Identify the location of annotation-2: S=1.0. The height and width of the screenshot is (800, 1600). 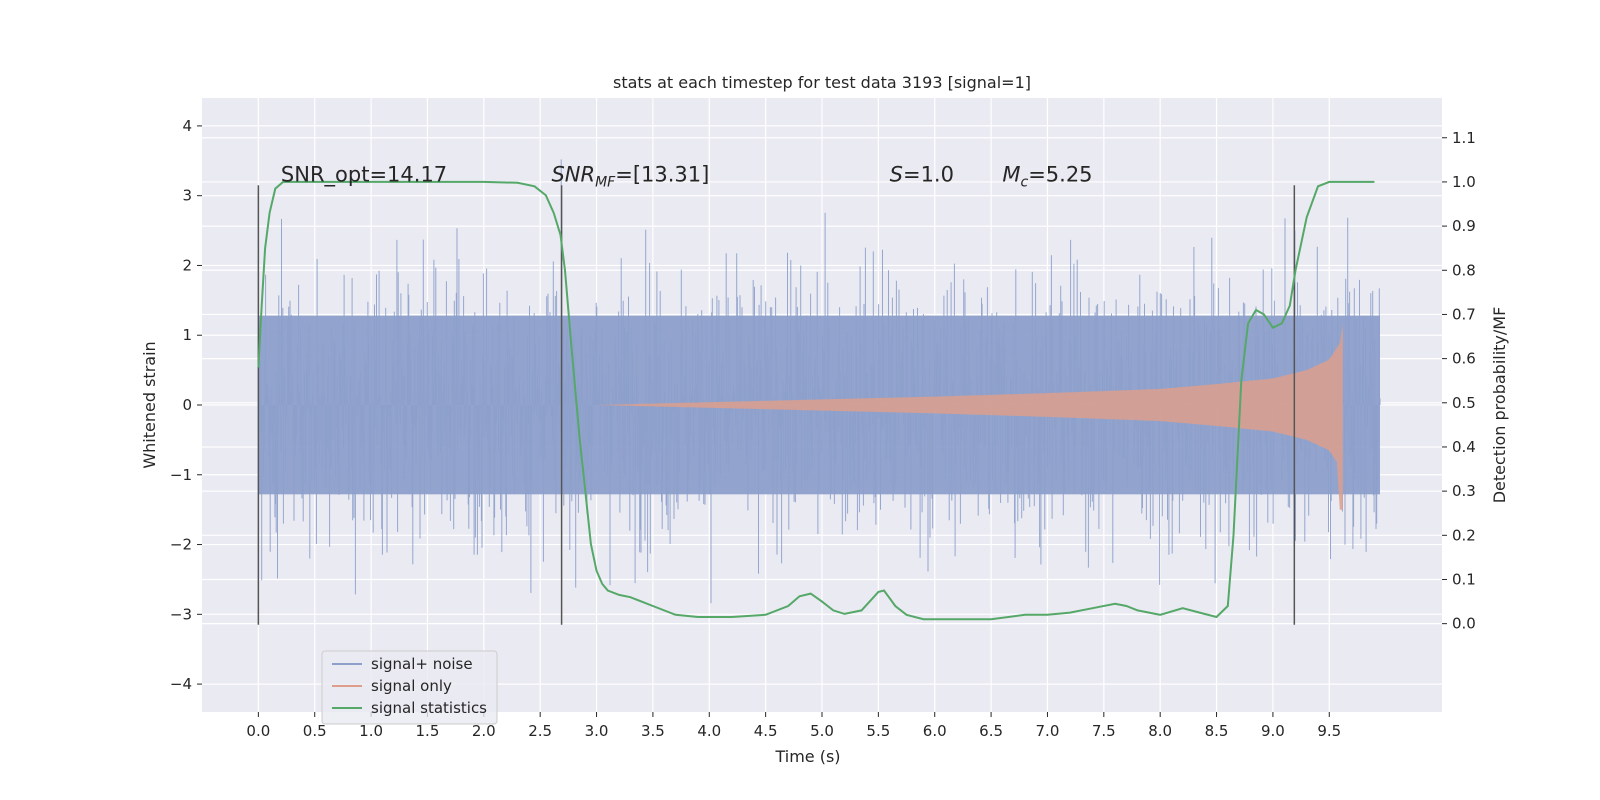
(922, 175).